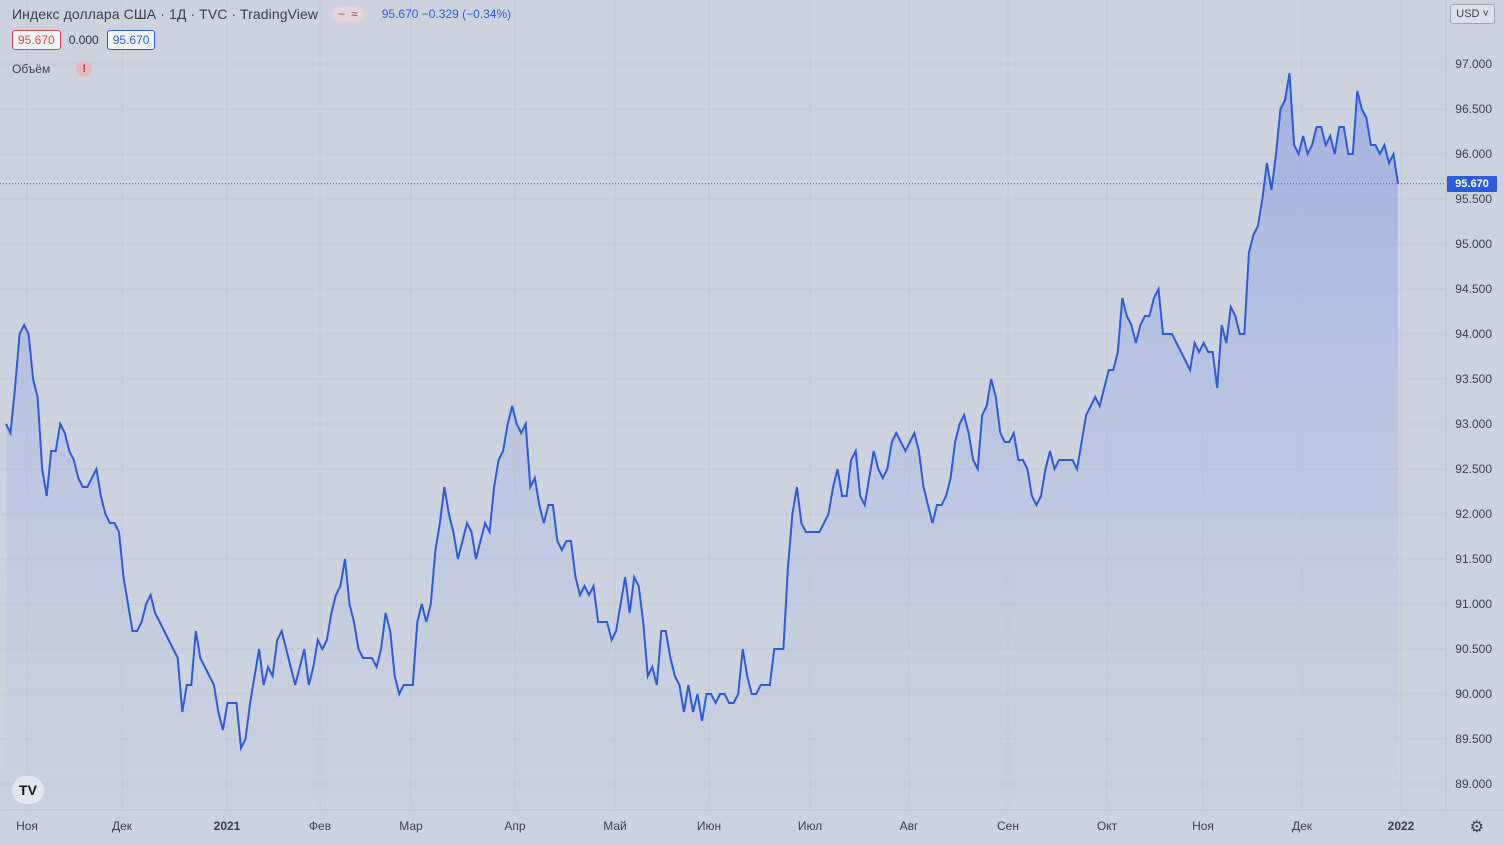 The width and height of the screenshot is (1504, 845). What do you see at coordinates (1473, 109) in the screenshot?
I see `y-tick-label: 96.500` at bounding box center [1473, 109].